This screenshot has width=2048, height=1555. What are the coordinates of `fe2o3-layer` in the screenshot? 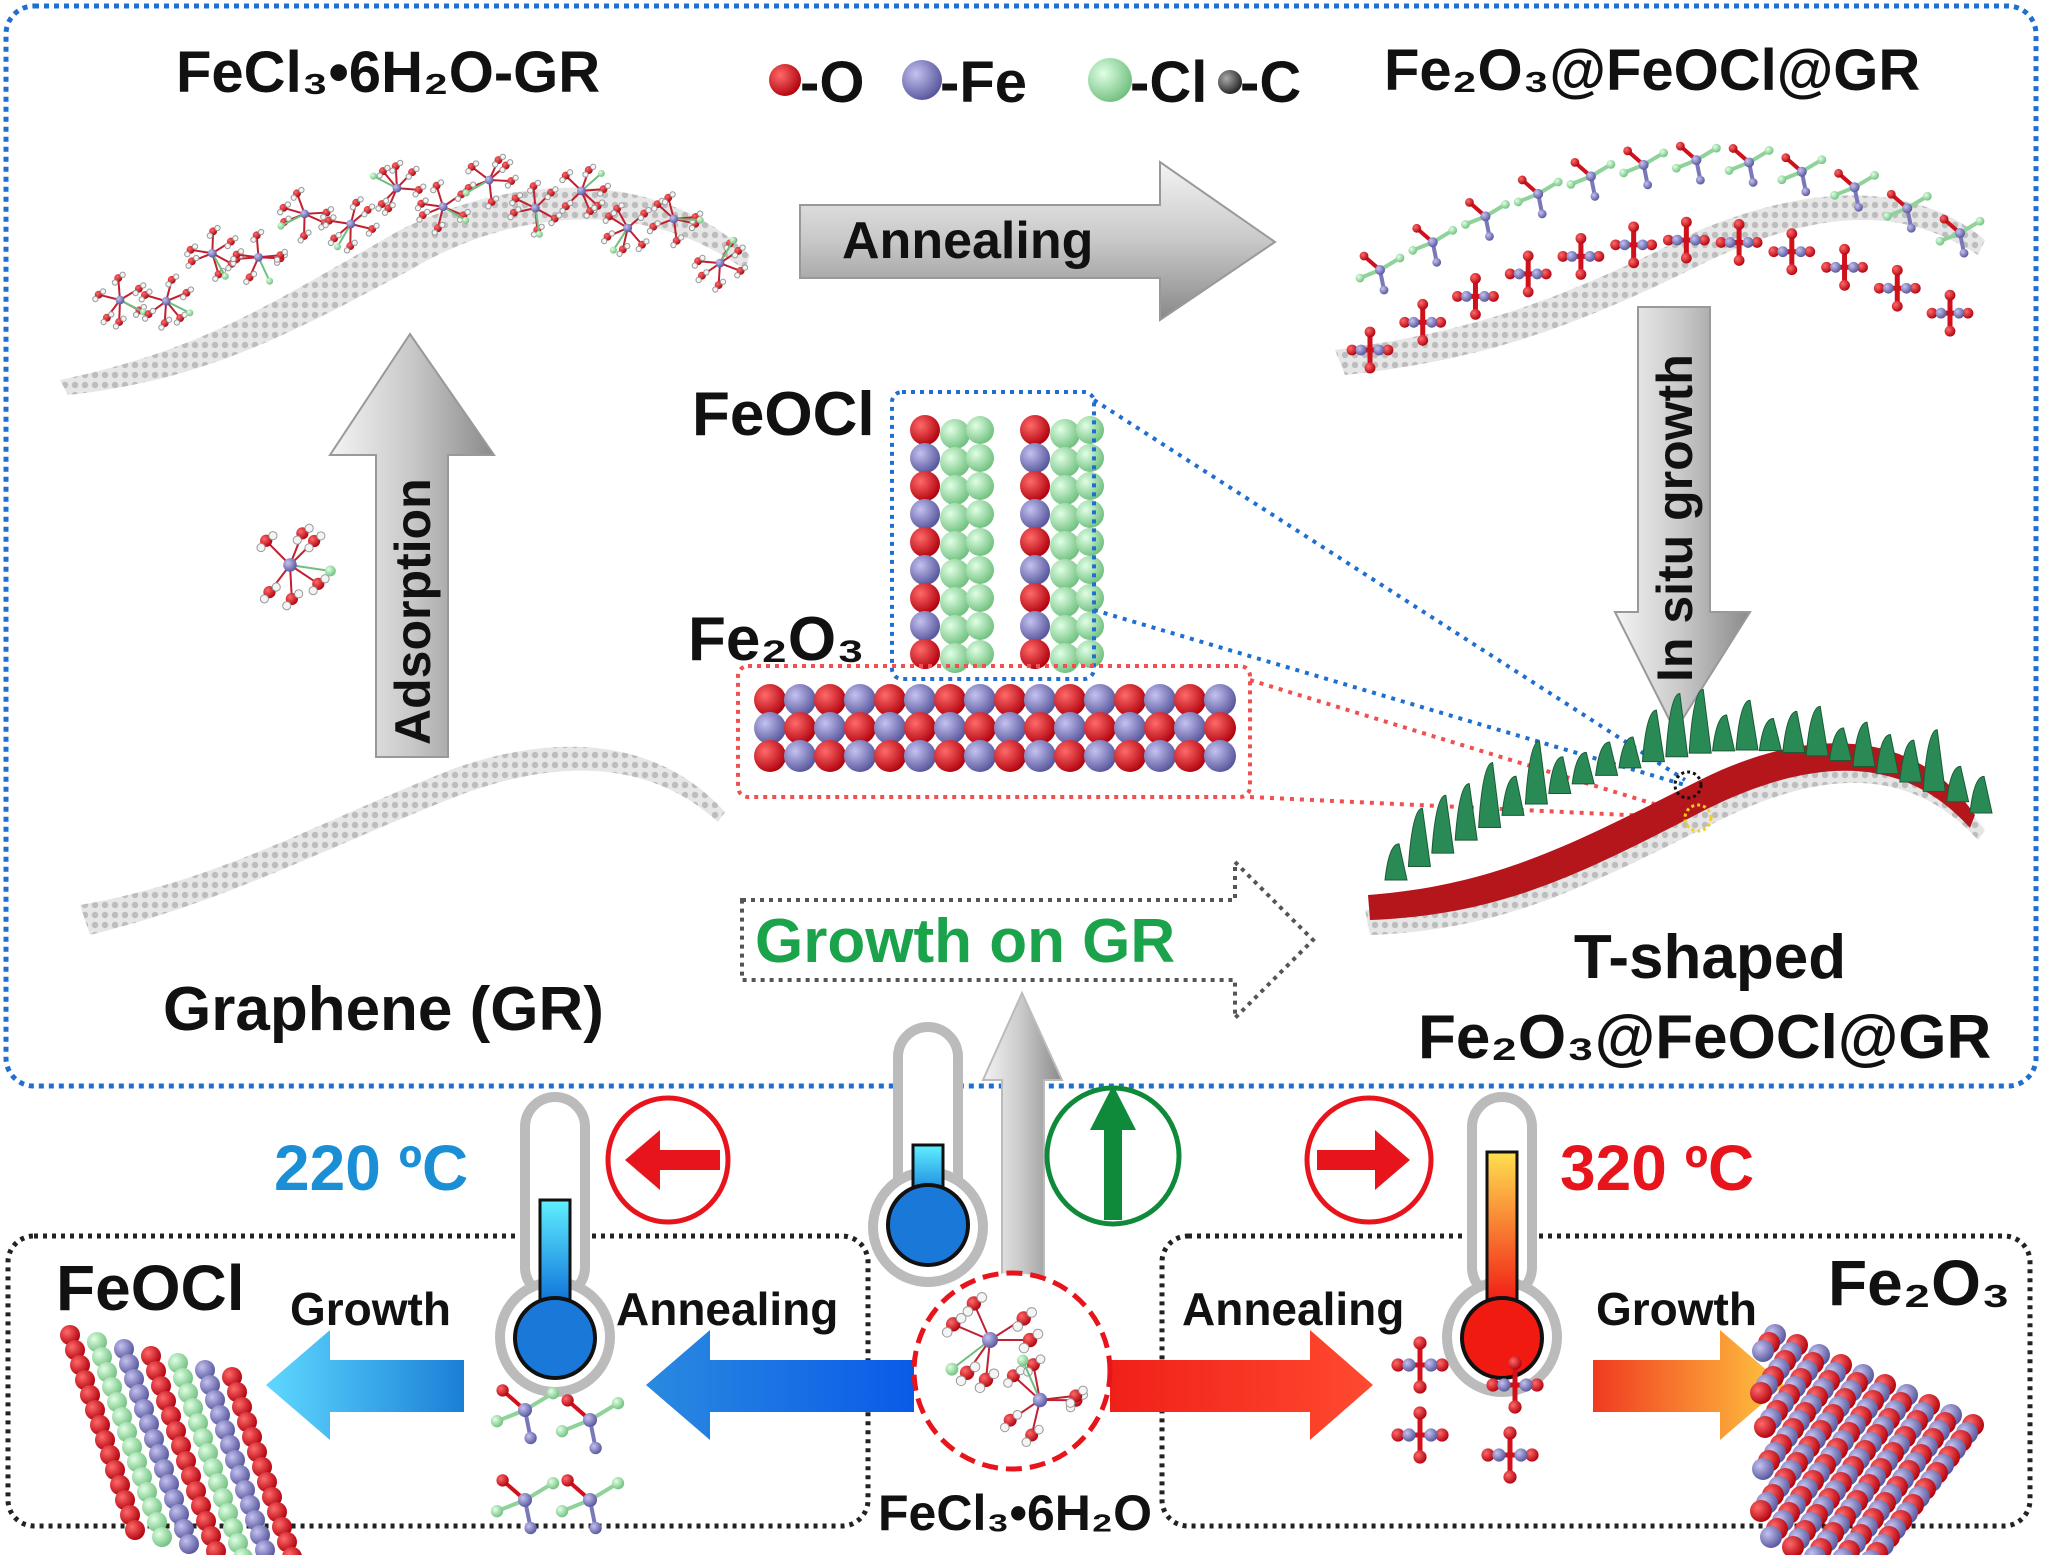 It's located at (1671, 831).